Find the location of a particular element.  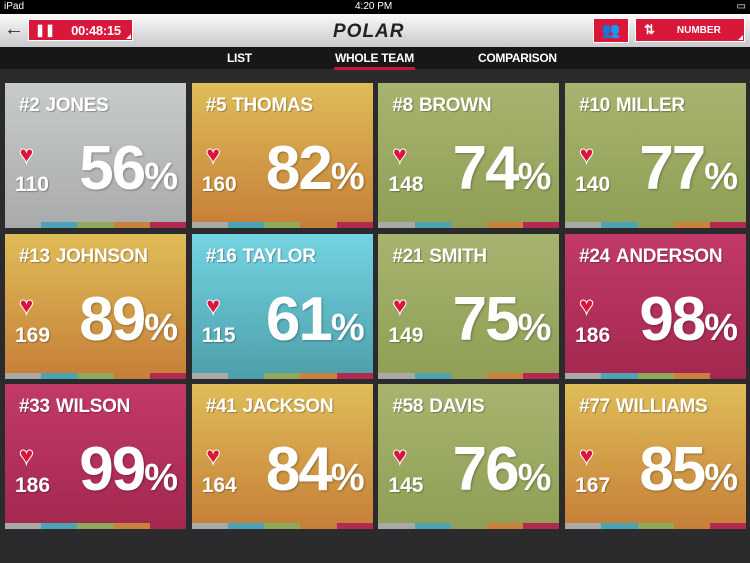

player-number: #41 is located at coordinates (221, 406).